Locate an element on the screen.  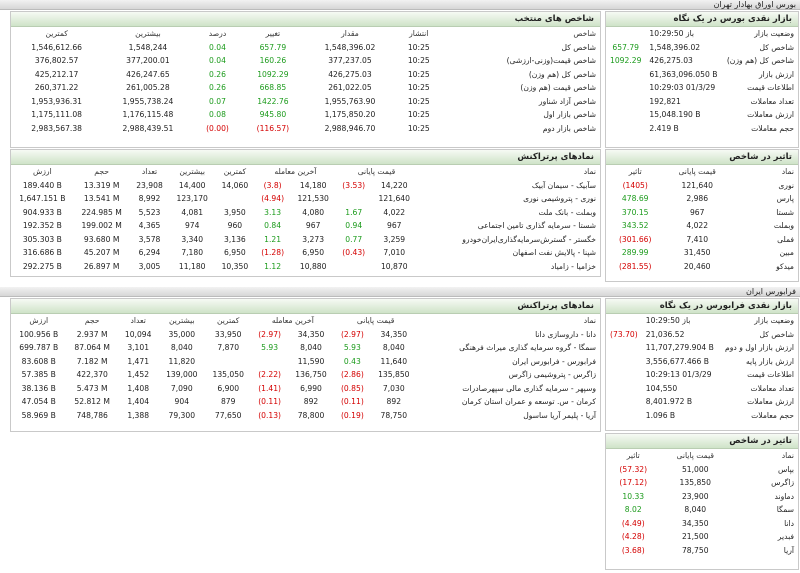
cell: دانا - داروسازی دانا is located at coordinates (565, 334).